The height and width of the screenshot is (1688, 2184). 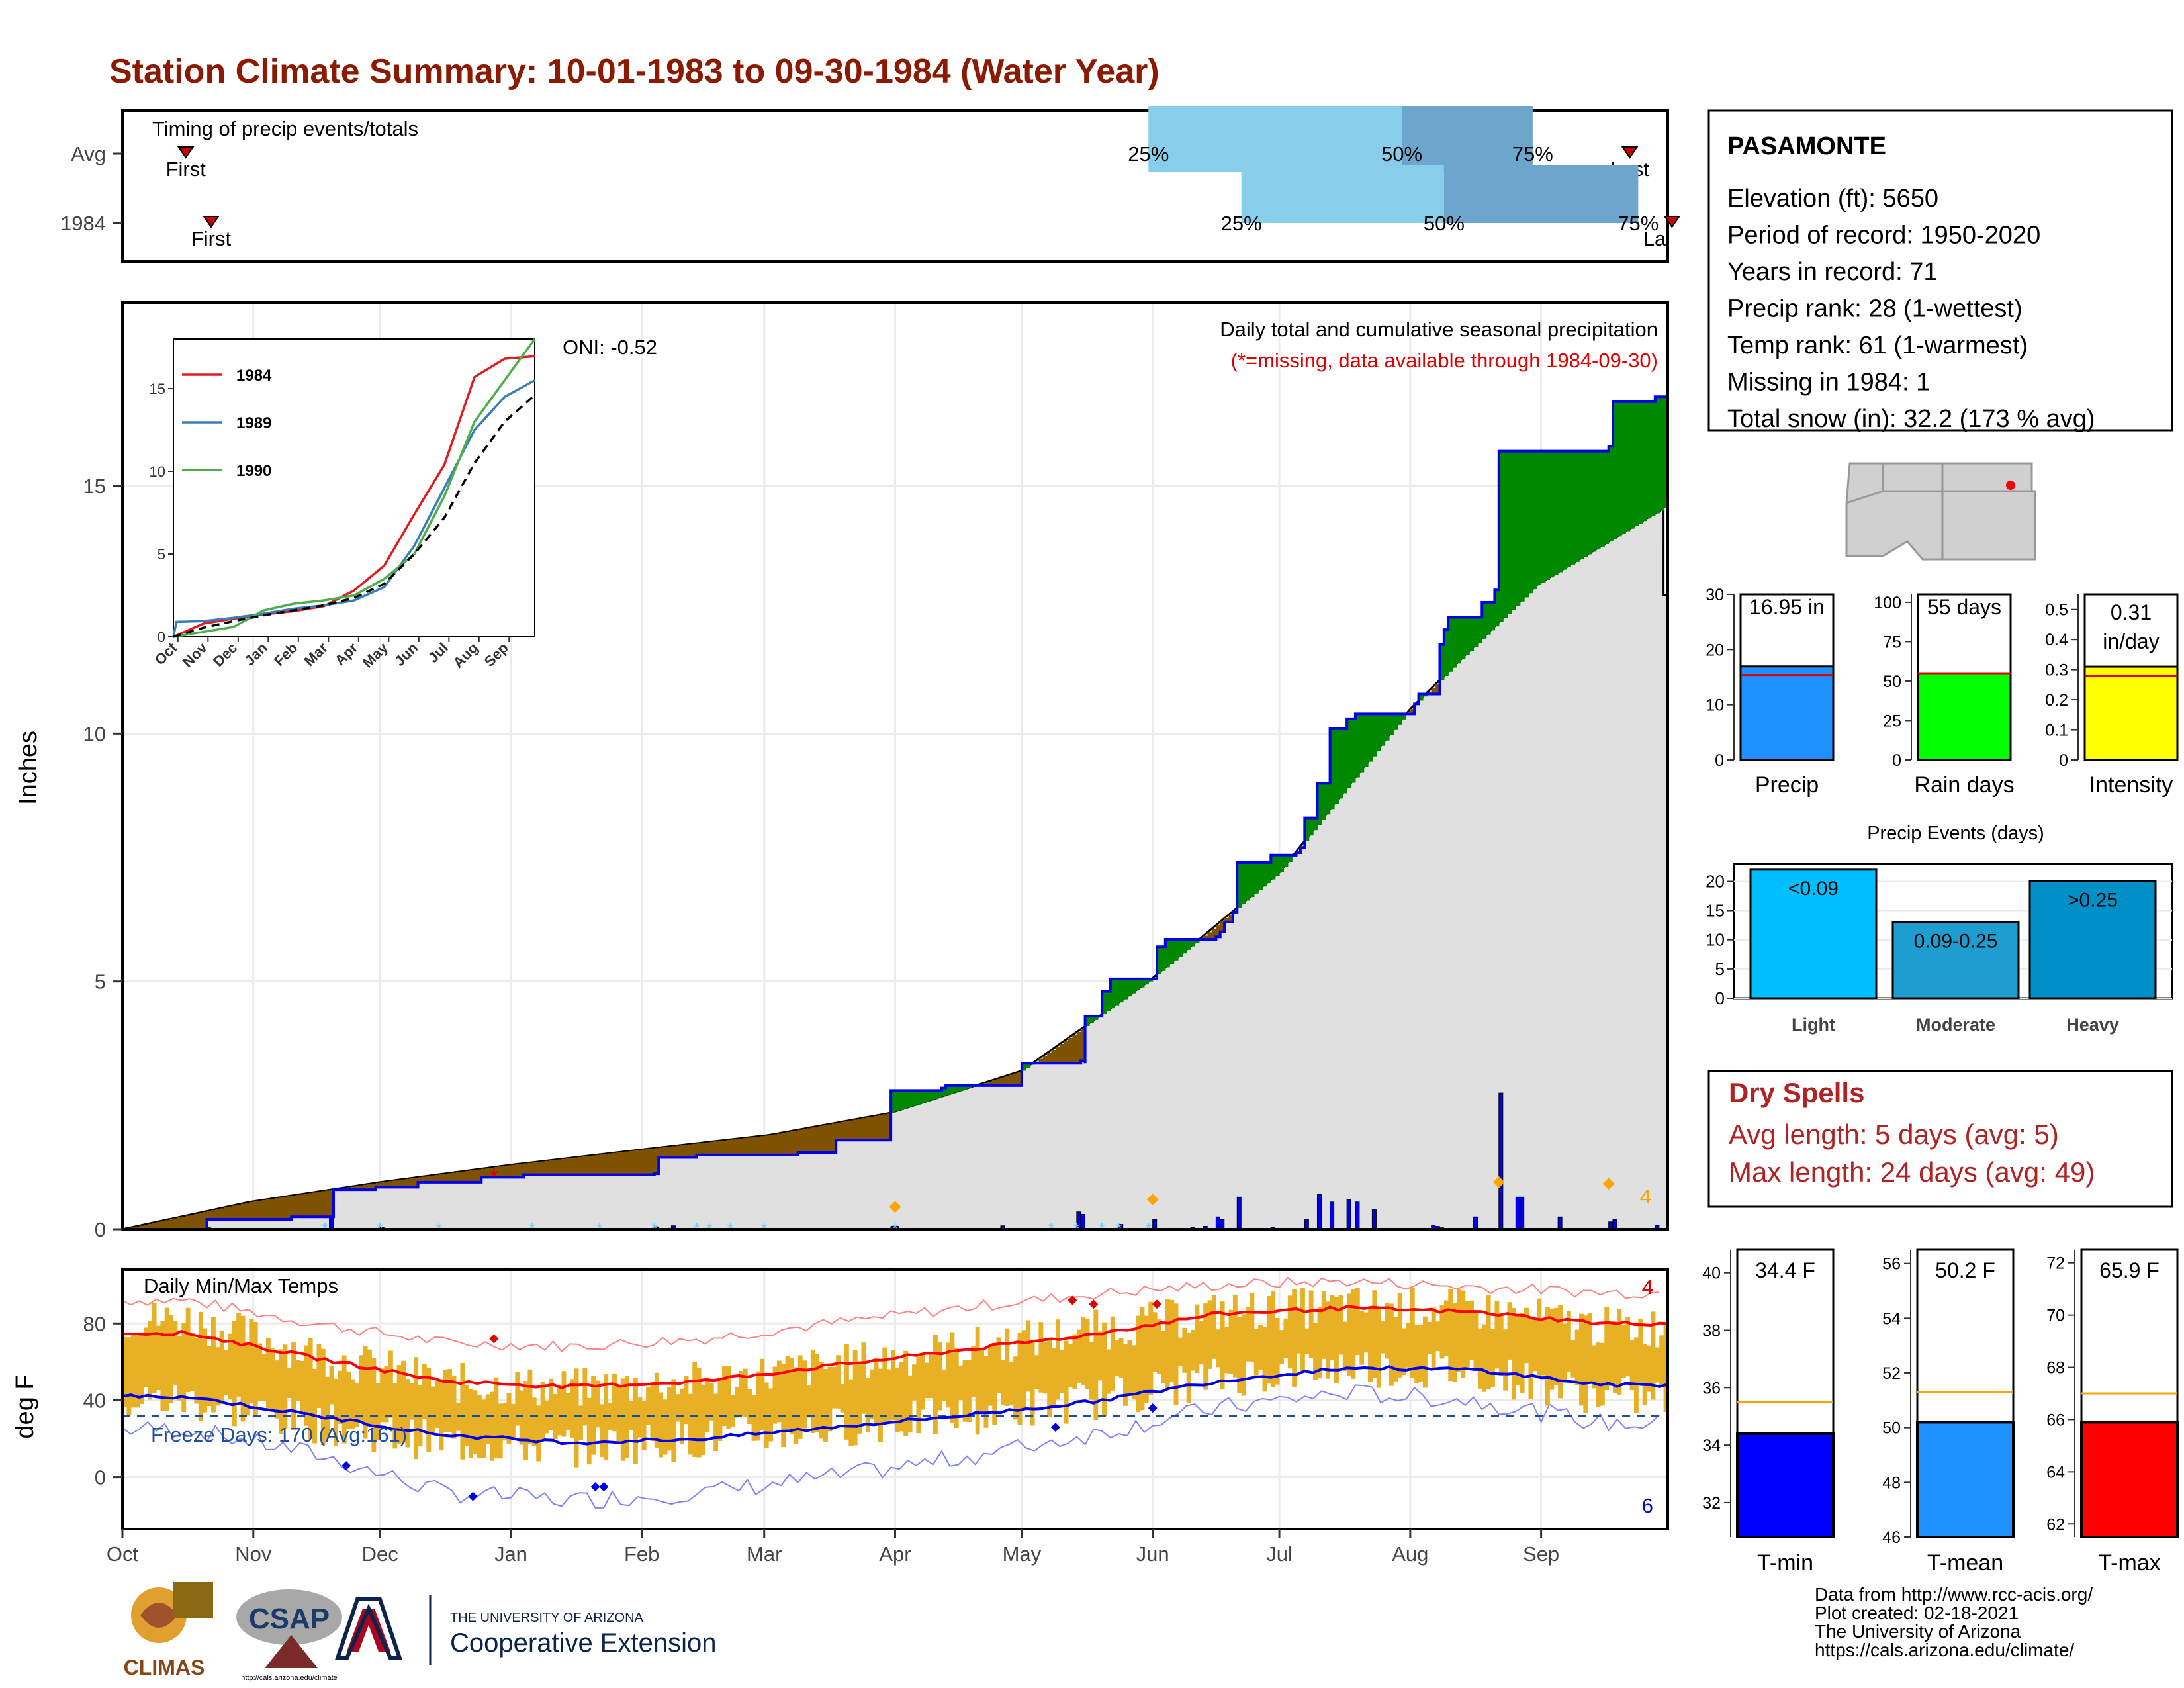 I want to click on temp-gauge-tick-label: 50, so click(x=1891, y=1428).